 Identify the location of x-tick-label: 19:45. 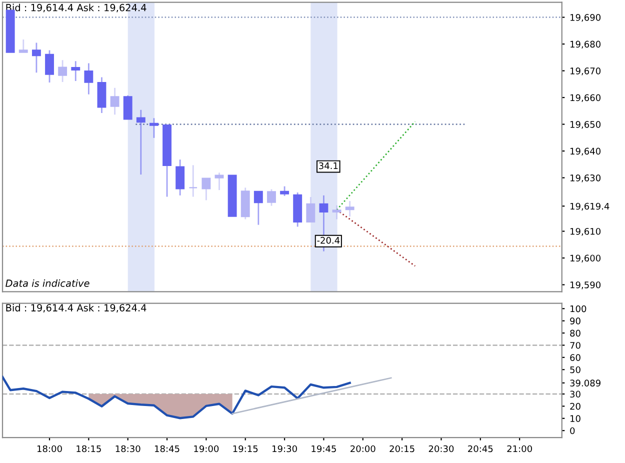
(324, 448).